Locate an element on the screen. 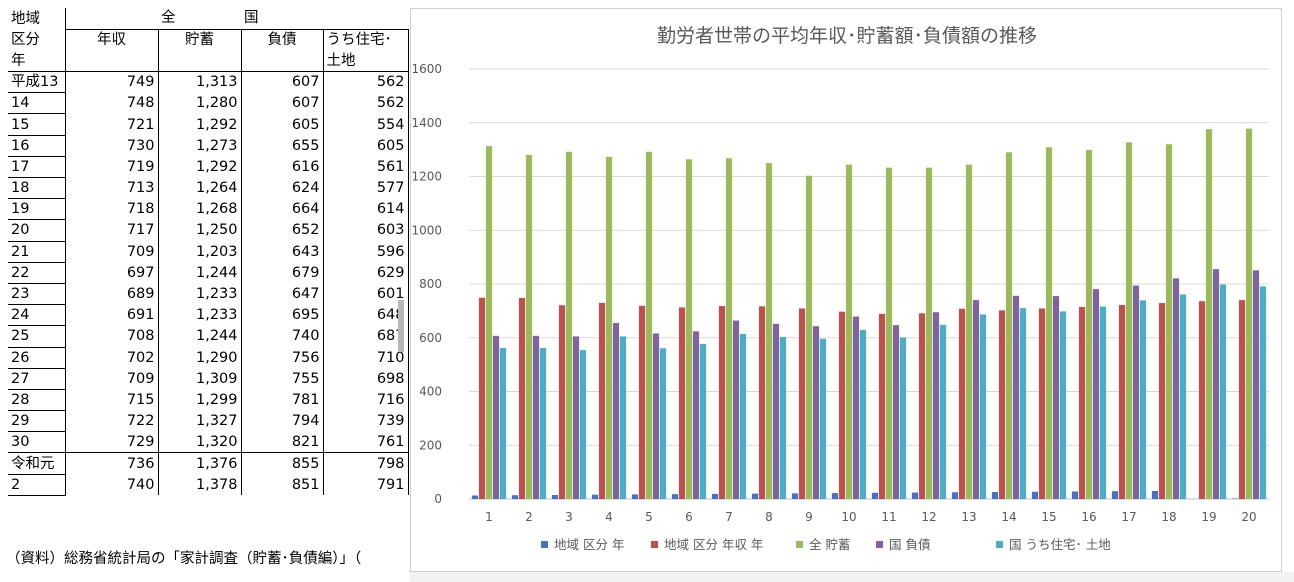 The height and width of the screenshot is (582, 1294). legend: 地域 区分 年 地域 区分 年収 年 全 貯蓄 国 負債 国 うち住宅･ 土地 is located at coordinates (826, 544).